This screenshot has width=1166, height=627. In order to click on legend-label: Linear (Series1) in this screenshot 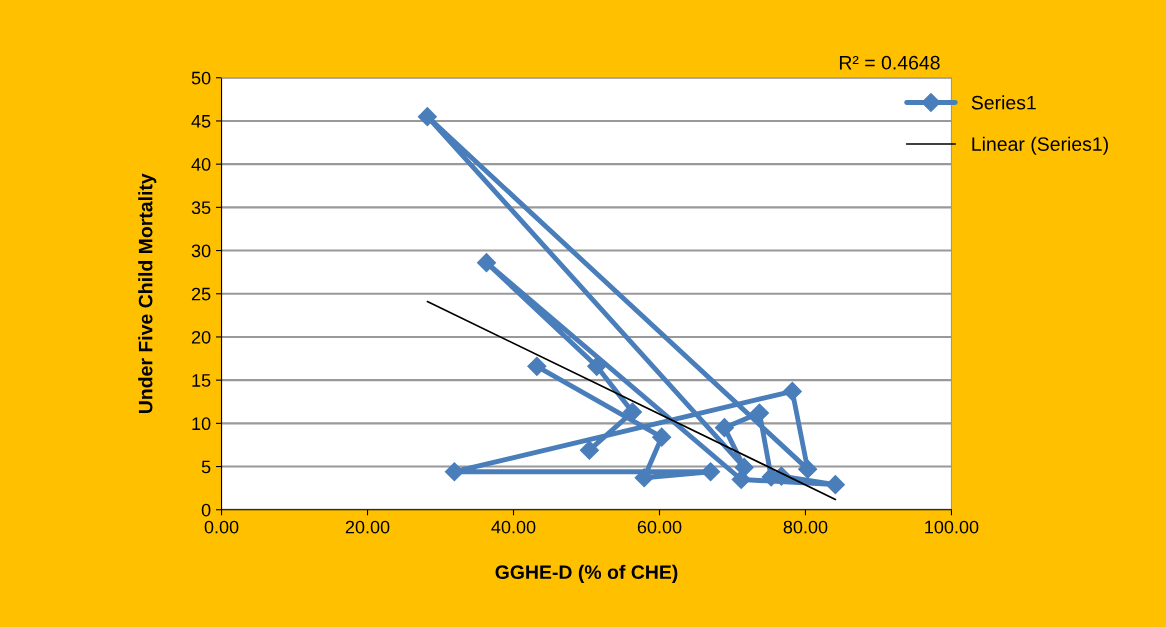, I will do `click(1040, 145)`.